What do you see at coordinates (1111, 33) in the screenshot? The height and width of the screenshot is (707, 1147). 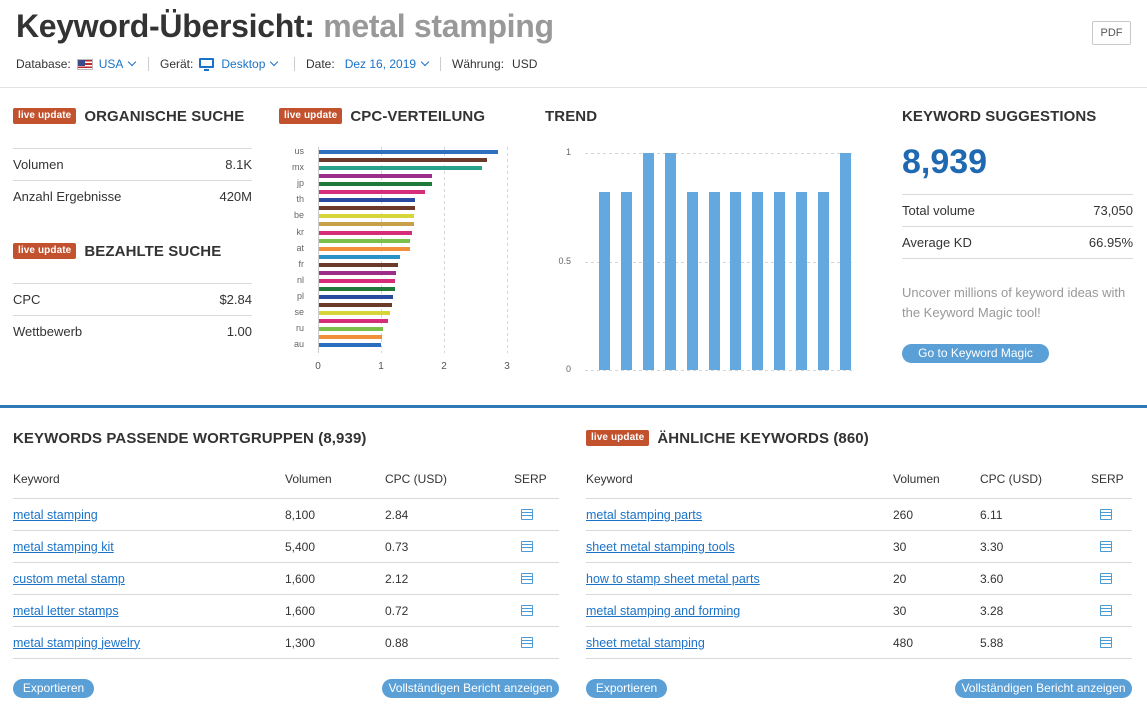 I see `pdf-button: PDF` at bounding box center [1111, 33].